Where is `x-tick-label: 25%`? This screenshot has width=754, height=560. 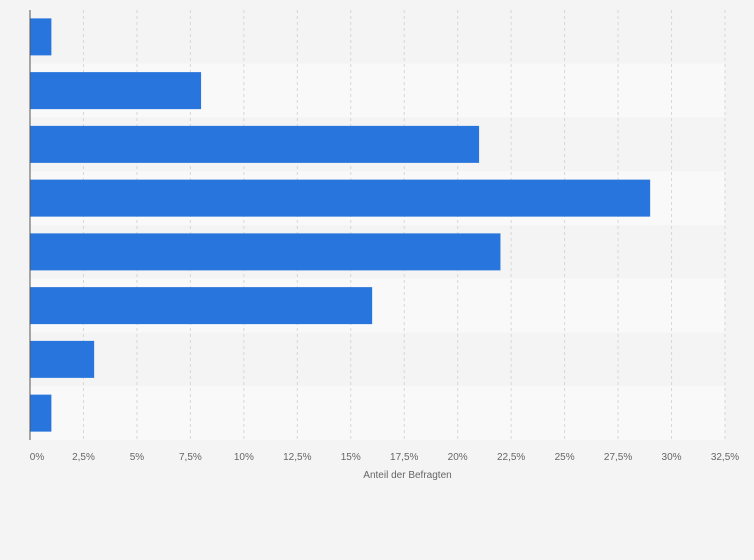 x-tick-label: 25% is located at coordinates (565, 457).